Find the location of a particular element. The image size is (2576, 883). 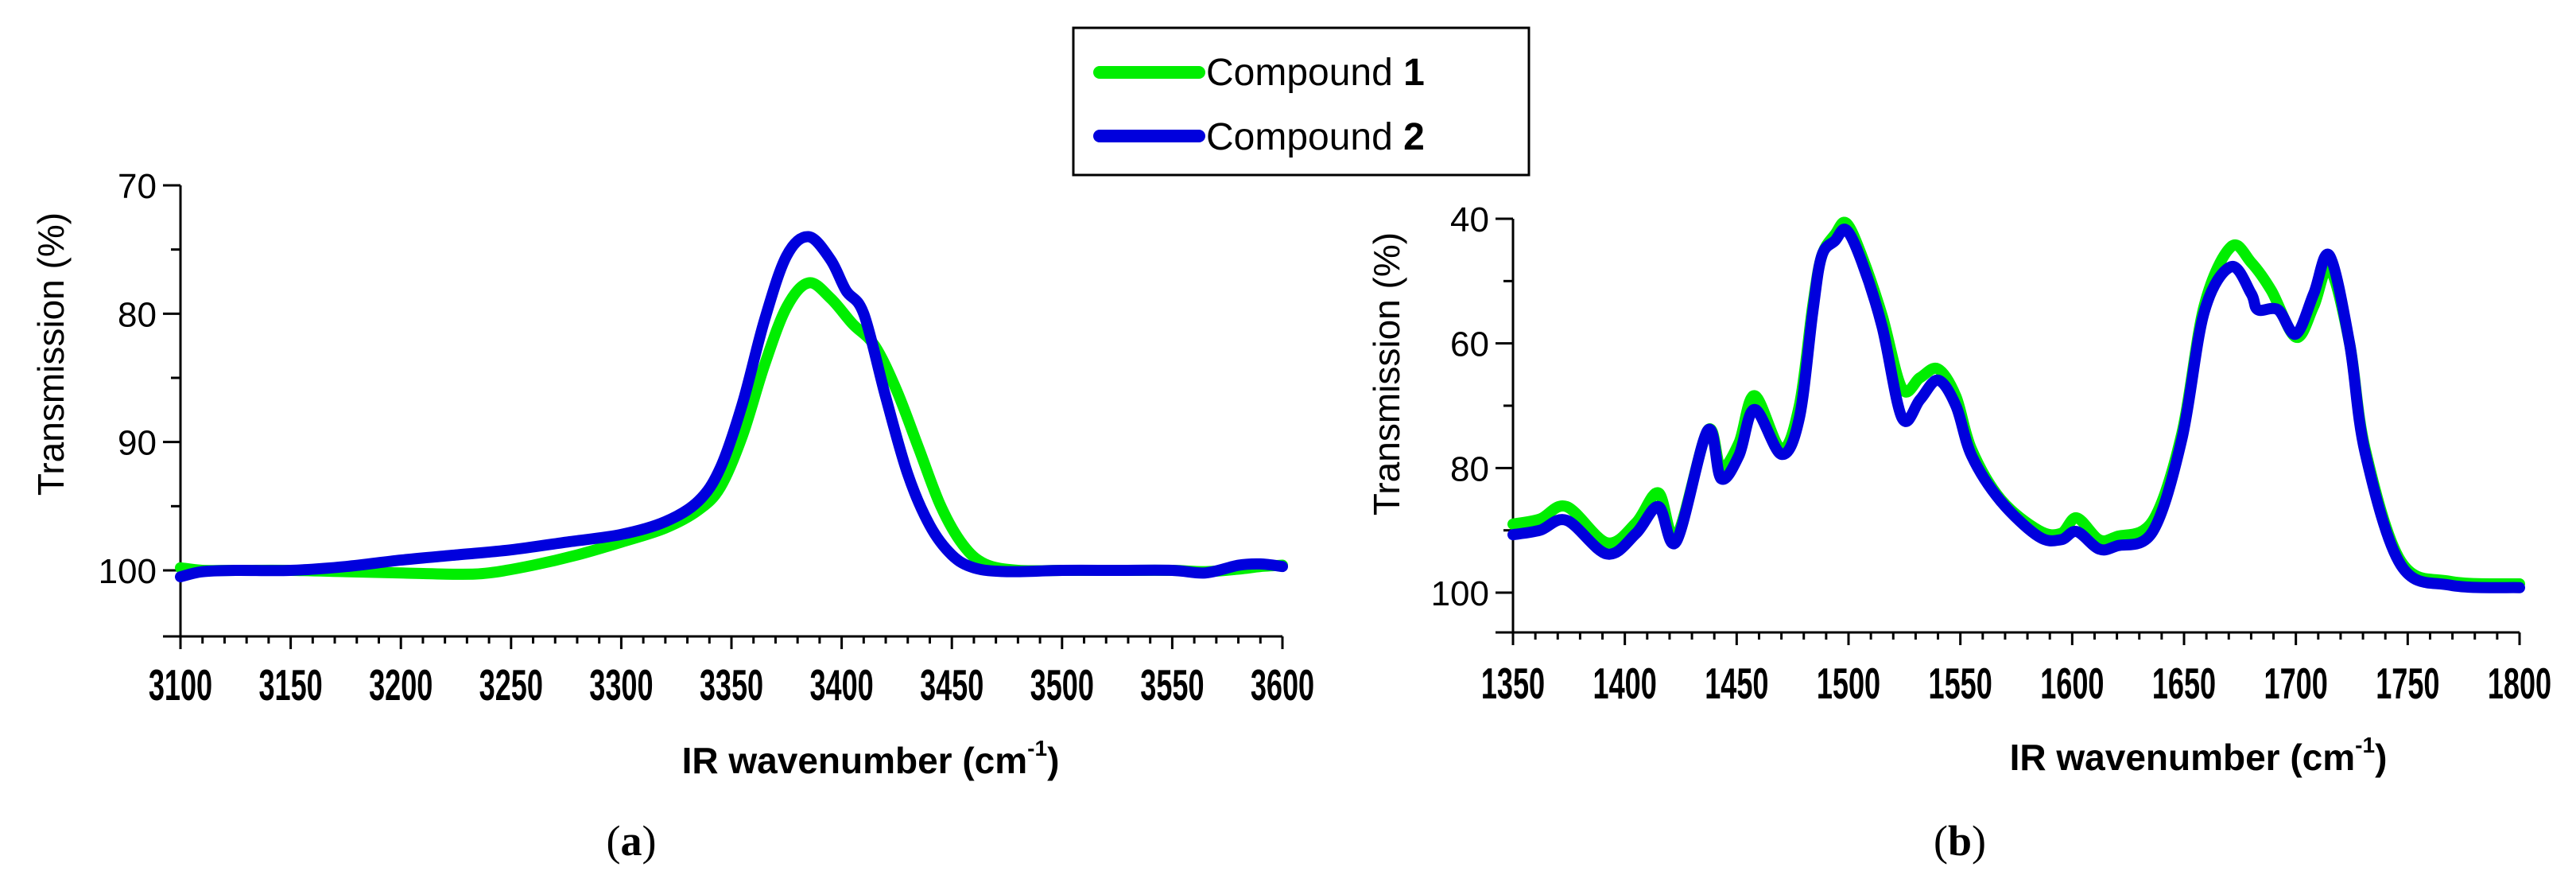

x-tick-label: 1800 is located at coordinates (2519, 683).